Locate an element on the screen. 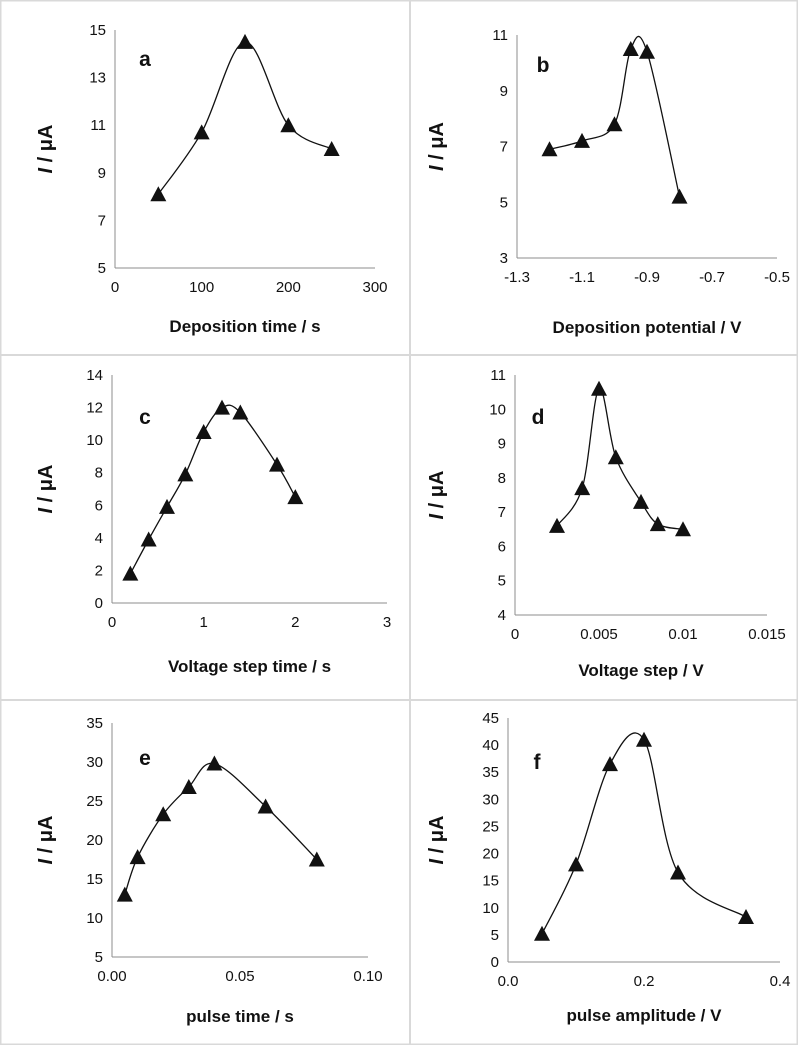  x-tick-label: 0.05 is located at coordinates (239, 976).